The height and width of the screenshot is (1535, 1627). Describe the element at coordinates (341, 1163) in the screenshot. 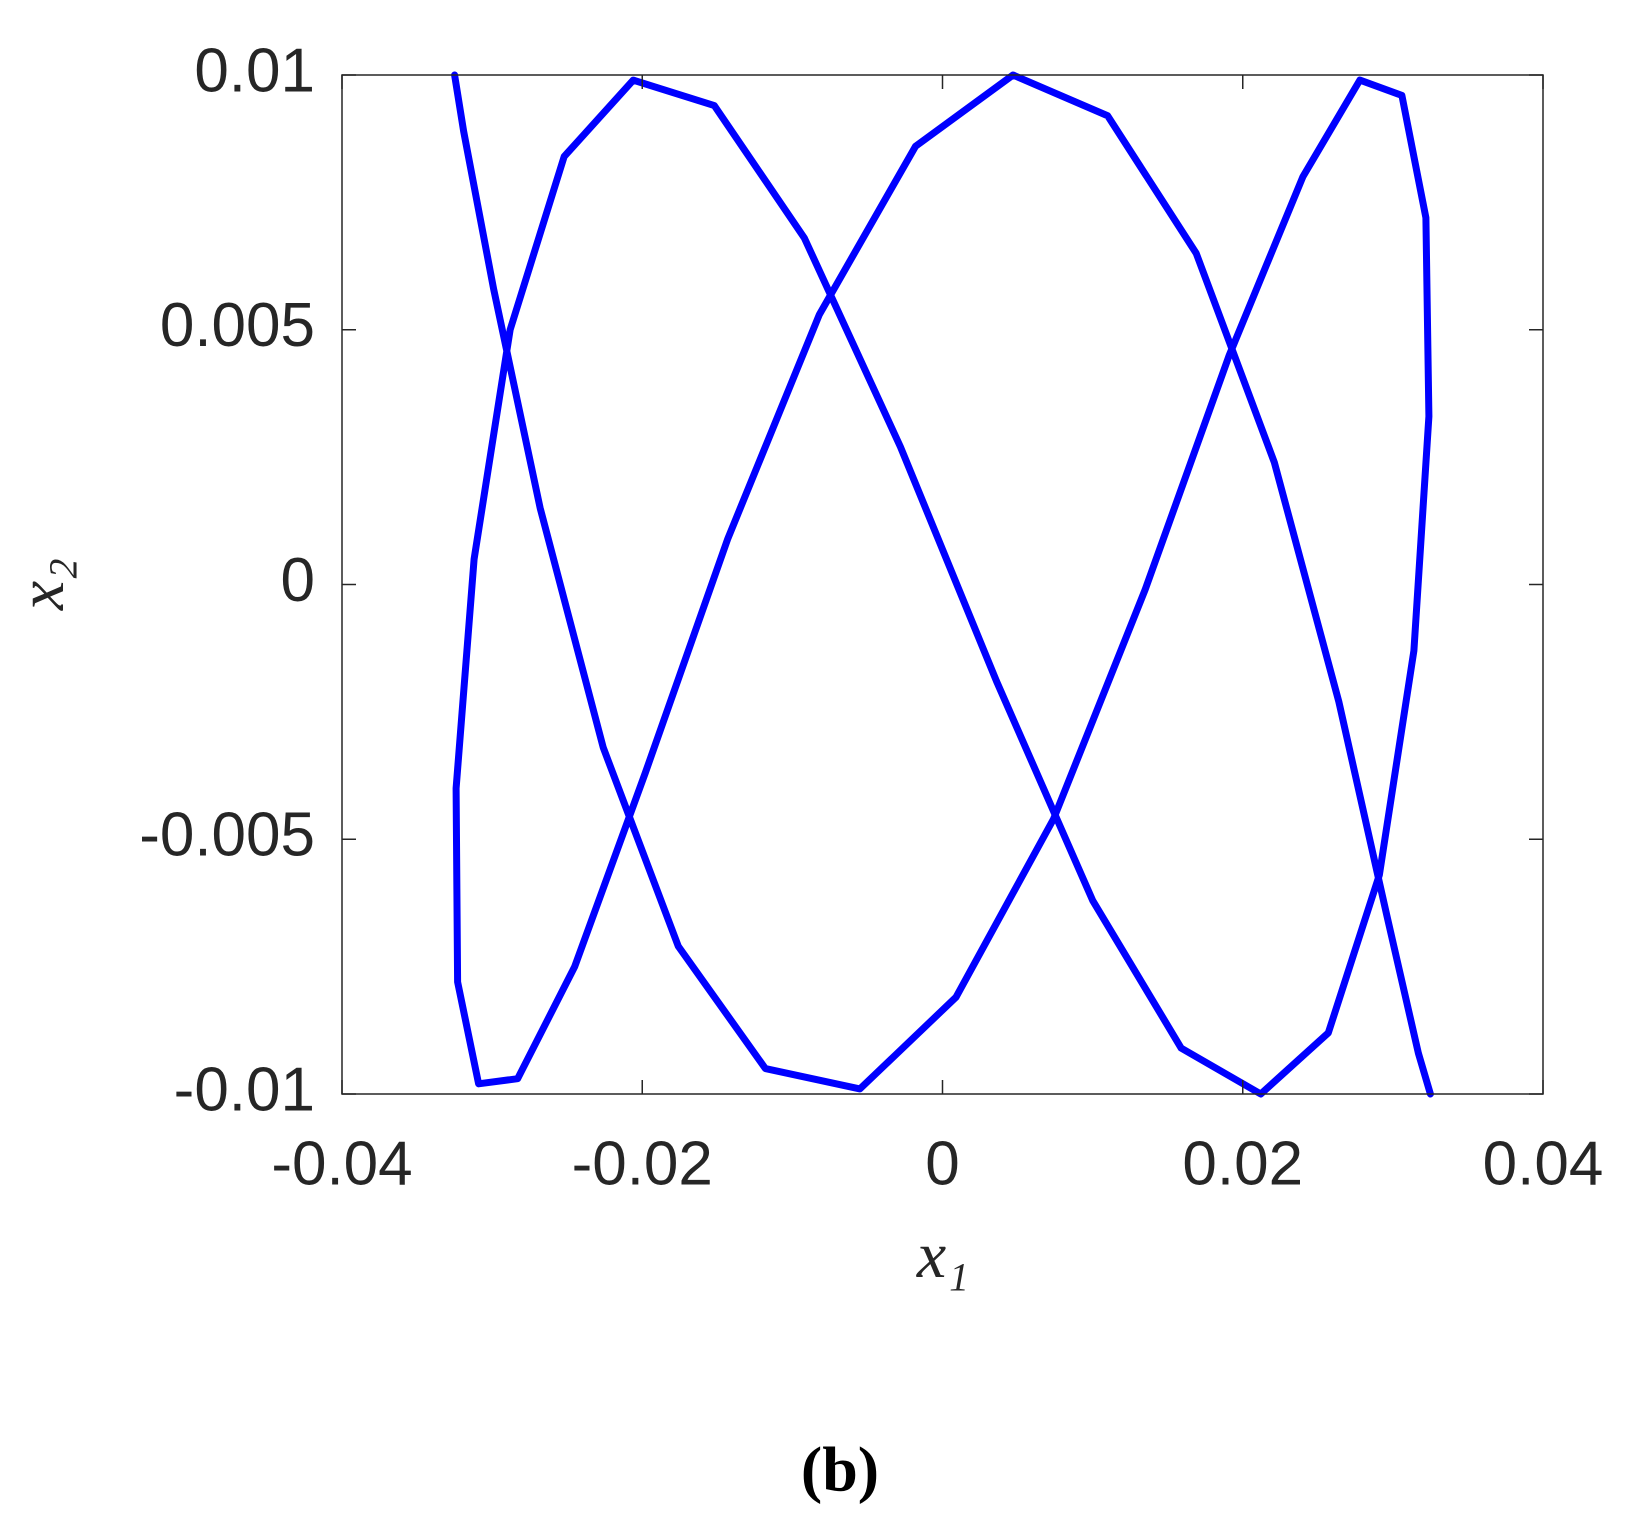

I see `x-tick-label: -0.04` at that location.